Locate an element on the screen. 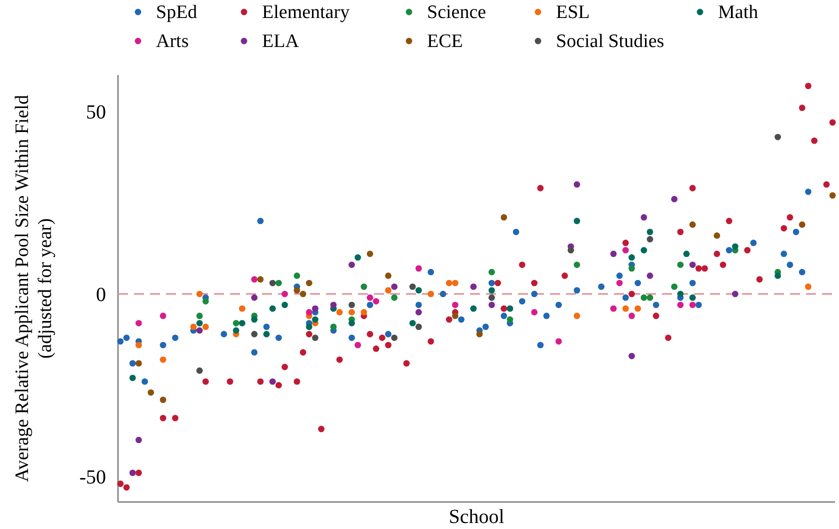 Image resolution: width=839 pixels, height=529 pixels. legend-label: Elementary is located at coordinates (306, 12).